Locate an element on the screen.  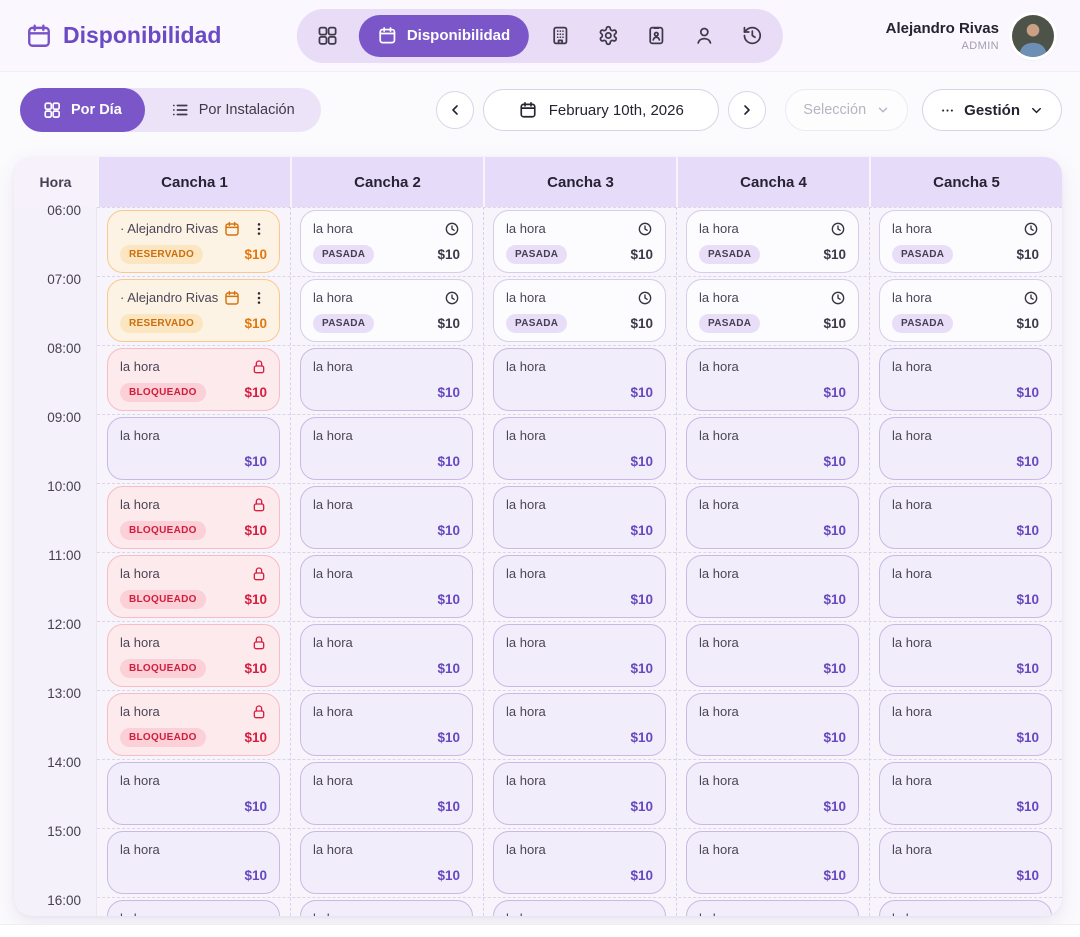
nav-dashboard is located at coordinates (327, 35).